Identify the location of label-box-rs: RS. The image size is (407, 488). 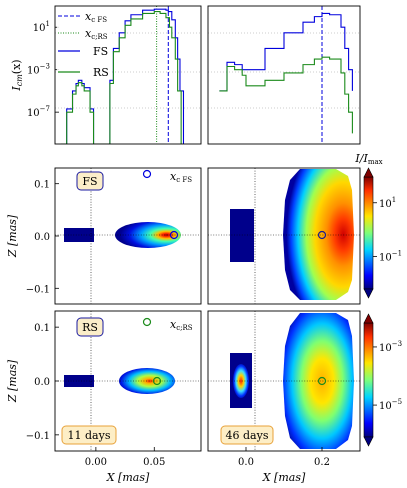
(90, 327).